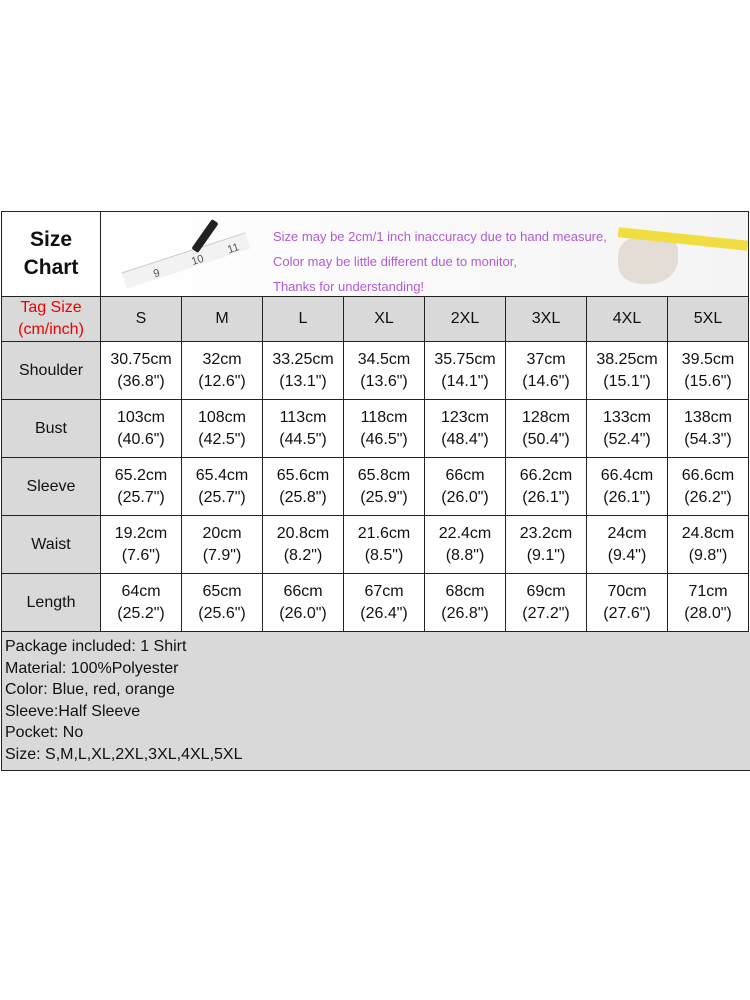 The height and width of the screenshot is (1000, 750). Describe the element at coordinates (51, 486) in the screenshot. I see `measurement-label: Sleeve` at that location.